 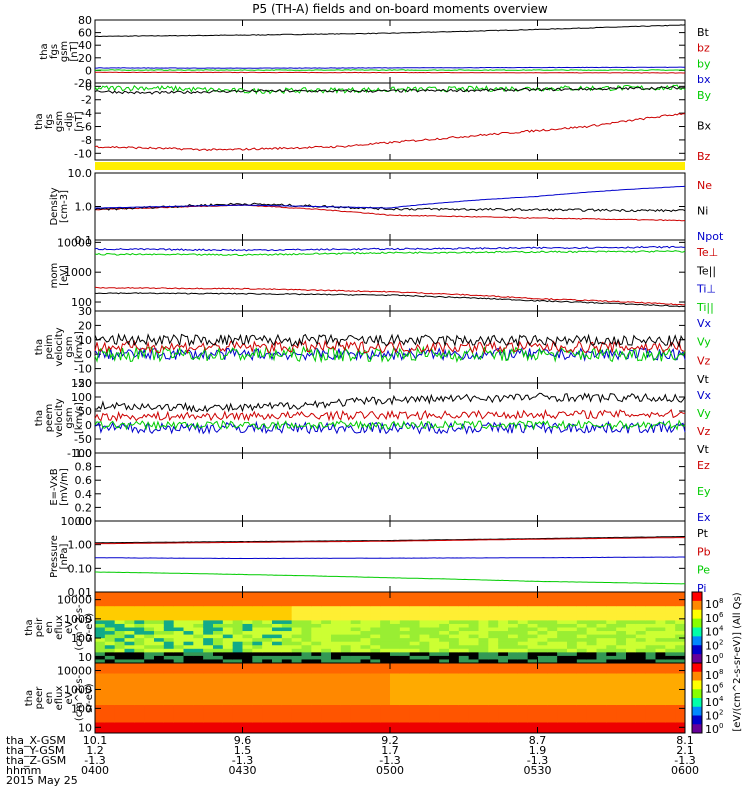 What do you see at coordinates (42, 780) in the screenshot?
I see `date-label: 2015 May 25` at bounding box center [42, 780].